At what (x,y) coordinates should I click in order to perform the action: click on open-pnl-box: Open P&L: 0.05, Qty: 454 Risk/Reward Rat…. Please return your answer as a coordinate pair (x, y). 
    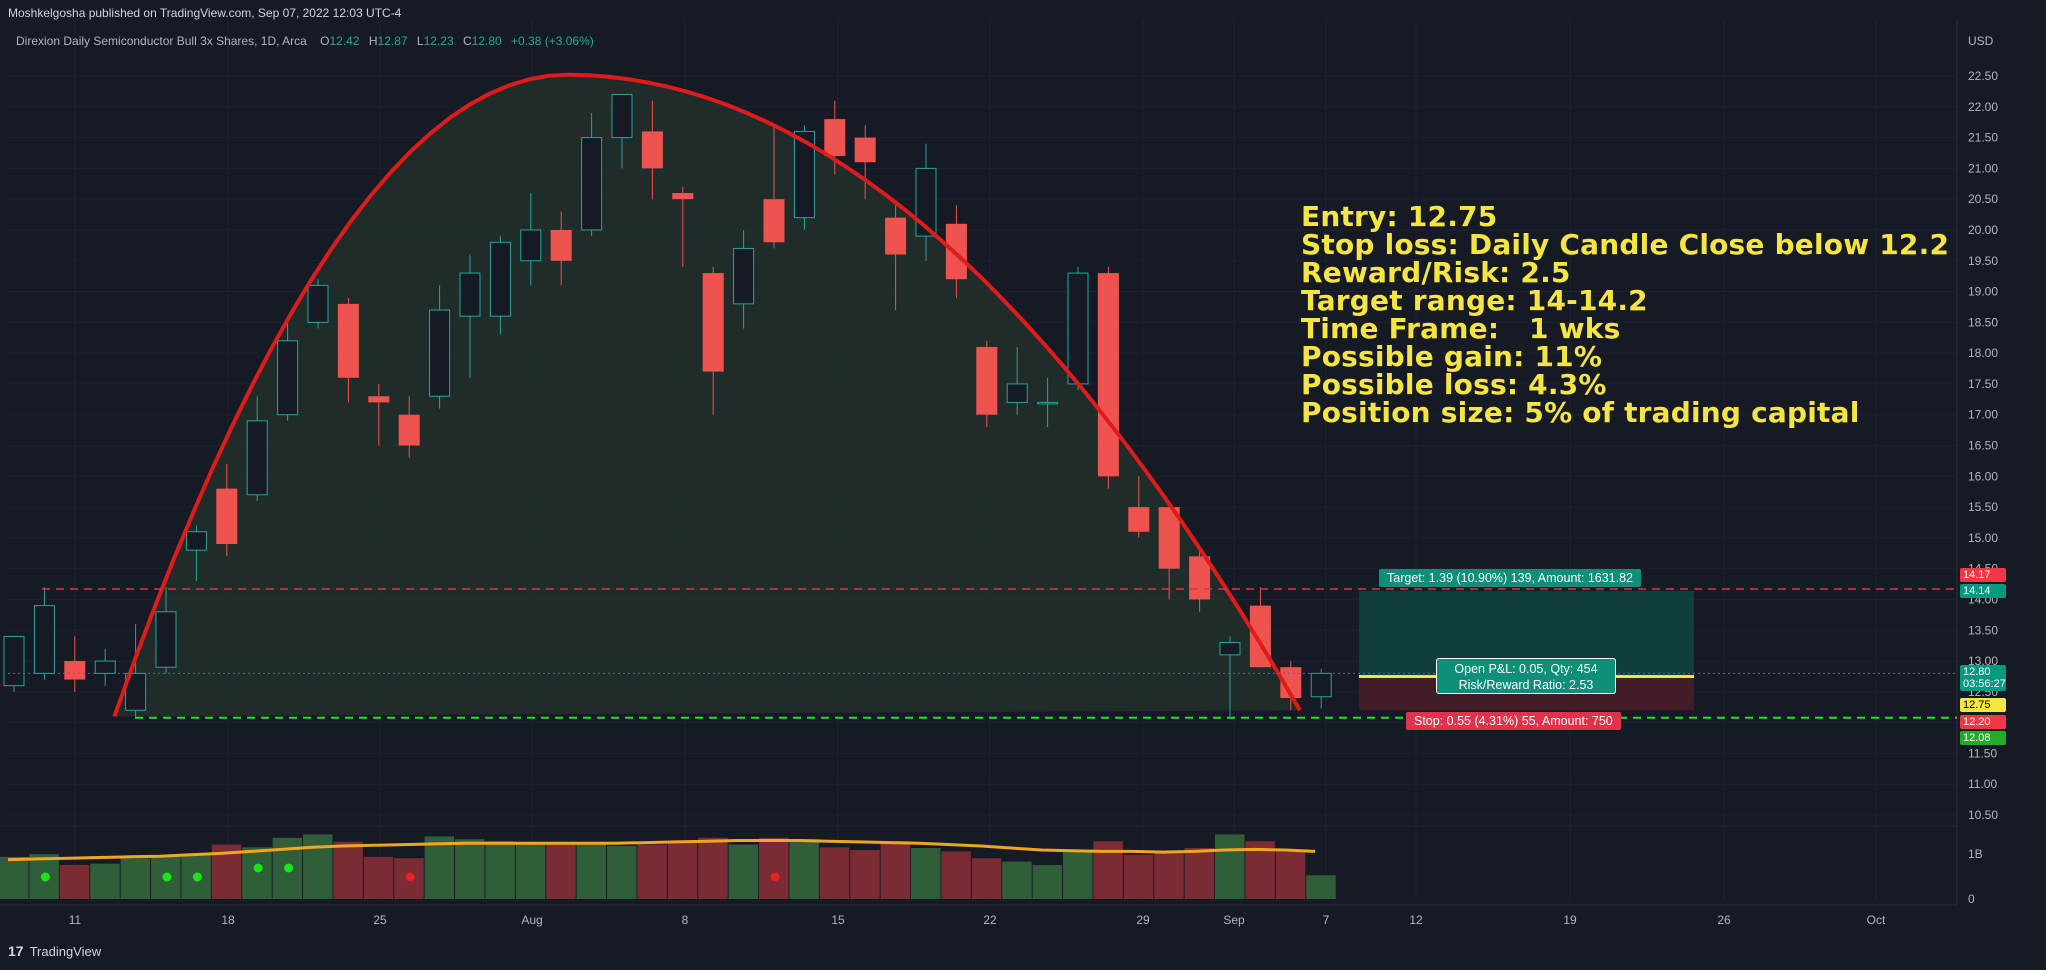
    Looking at the image, I should click on (1526, 676).